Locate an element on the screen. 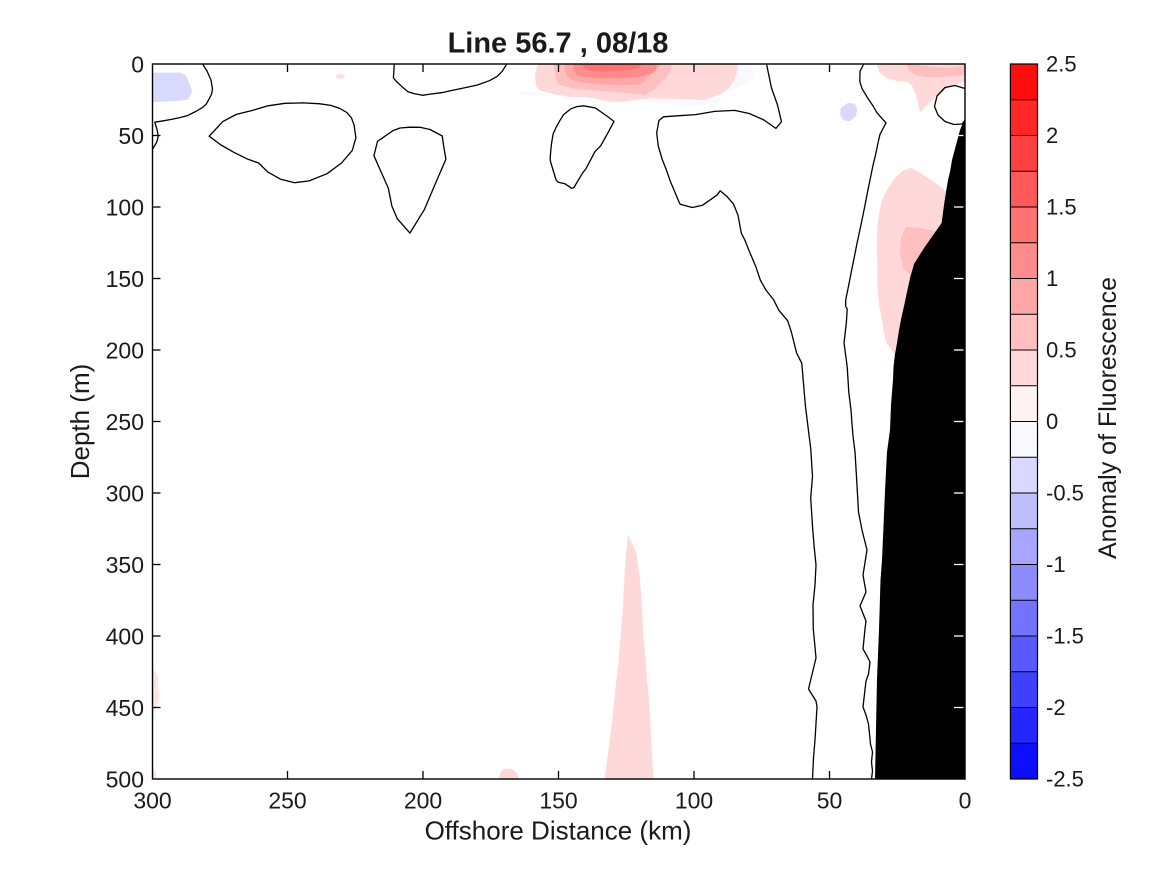 Image resolution: width=1167 pixels, height=880 pixels. svg-text: 500 is located at coordinates (125, 779).